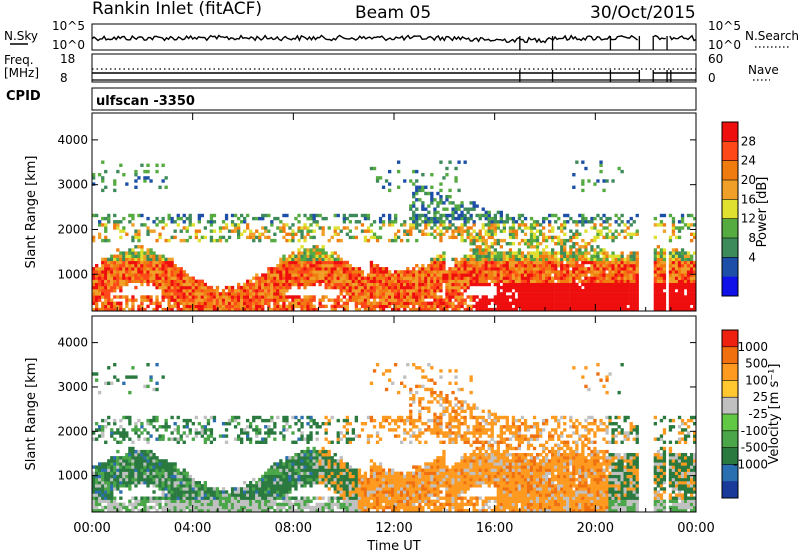 The image size is (800, 554). I want to click on heatmap-cell-1975, so click(438, 300).